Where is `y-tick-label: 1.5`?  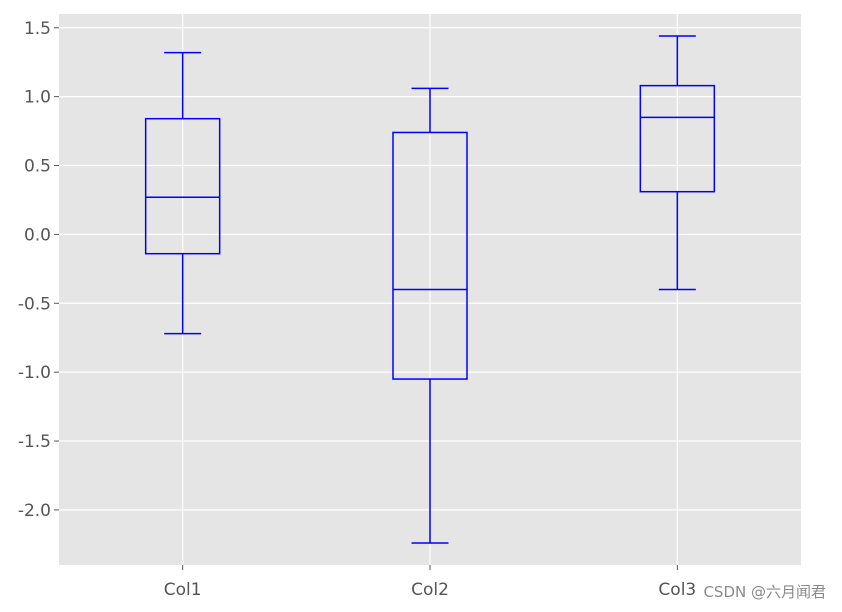 y-tick-label: 1.5 is located at coordinates (37, 29).